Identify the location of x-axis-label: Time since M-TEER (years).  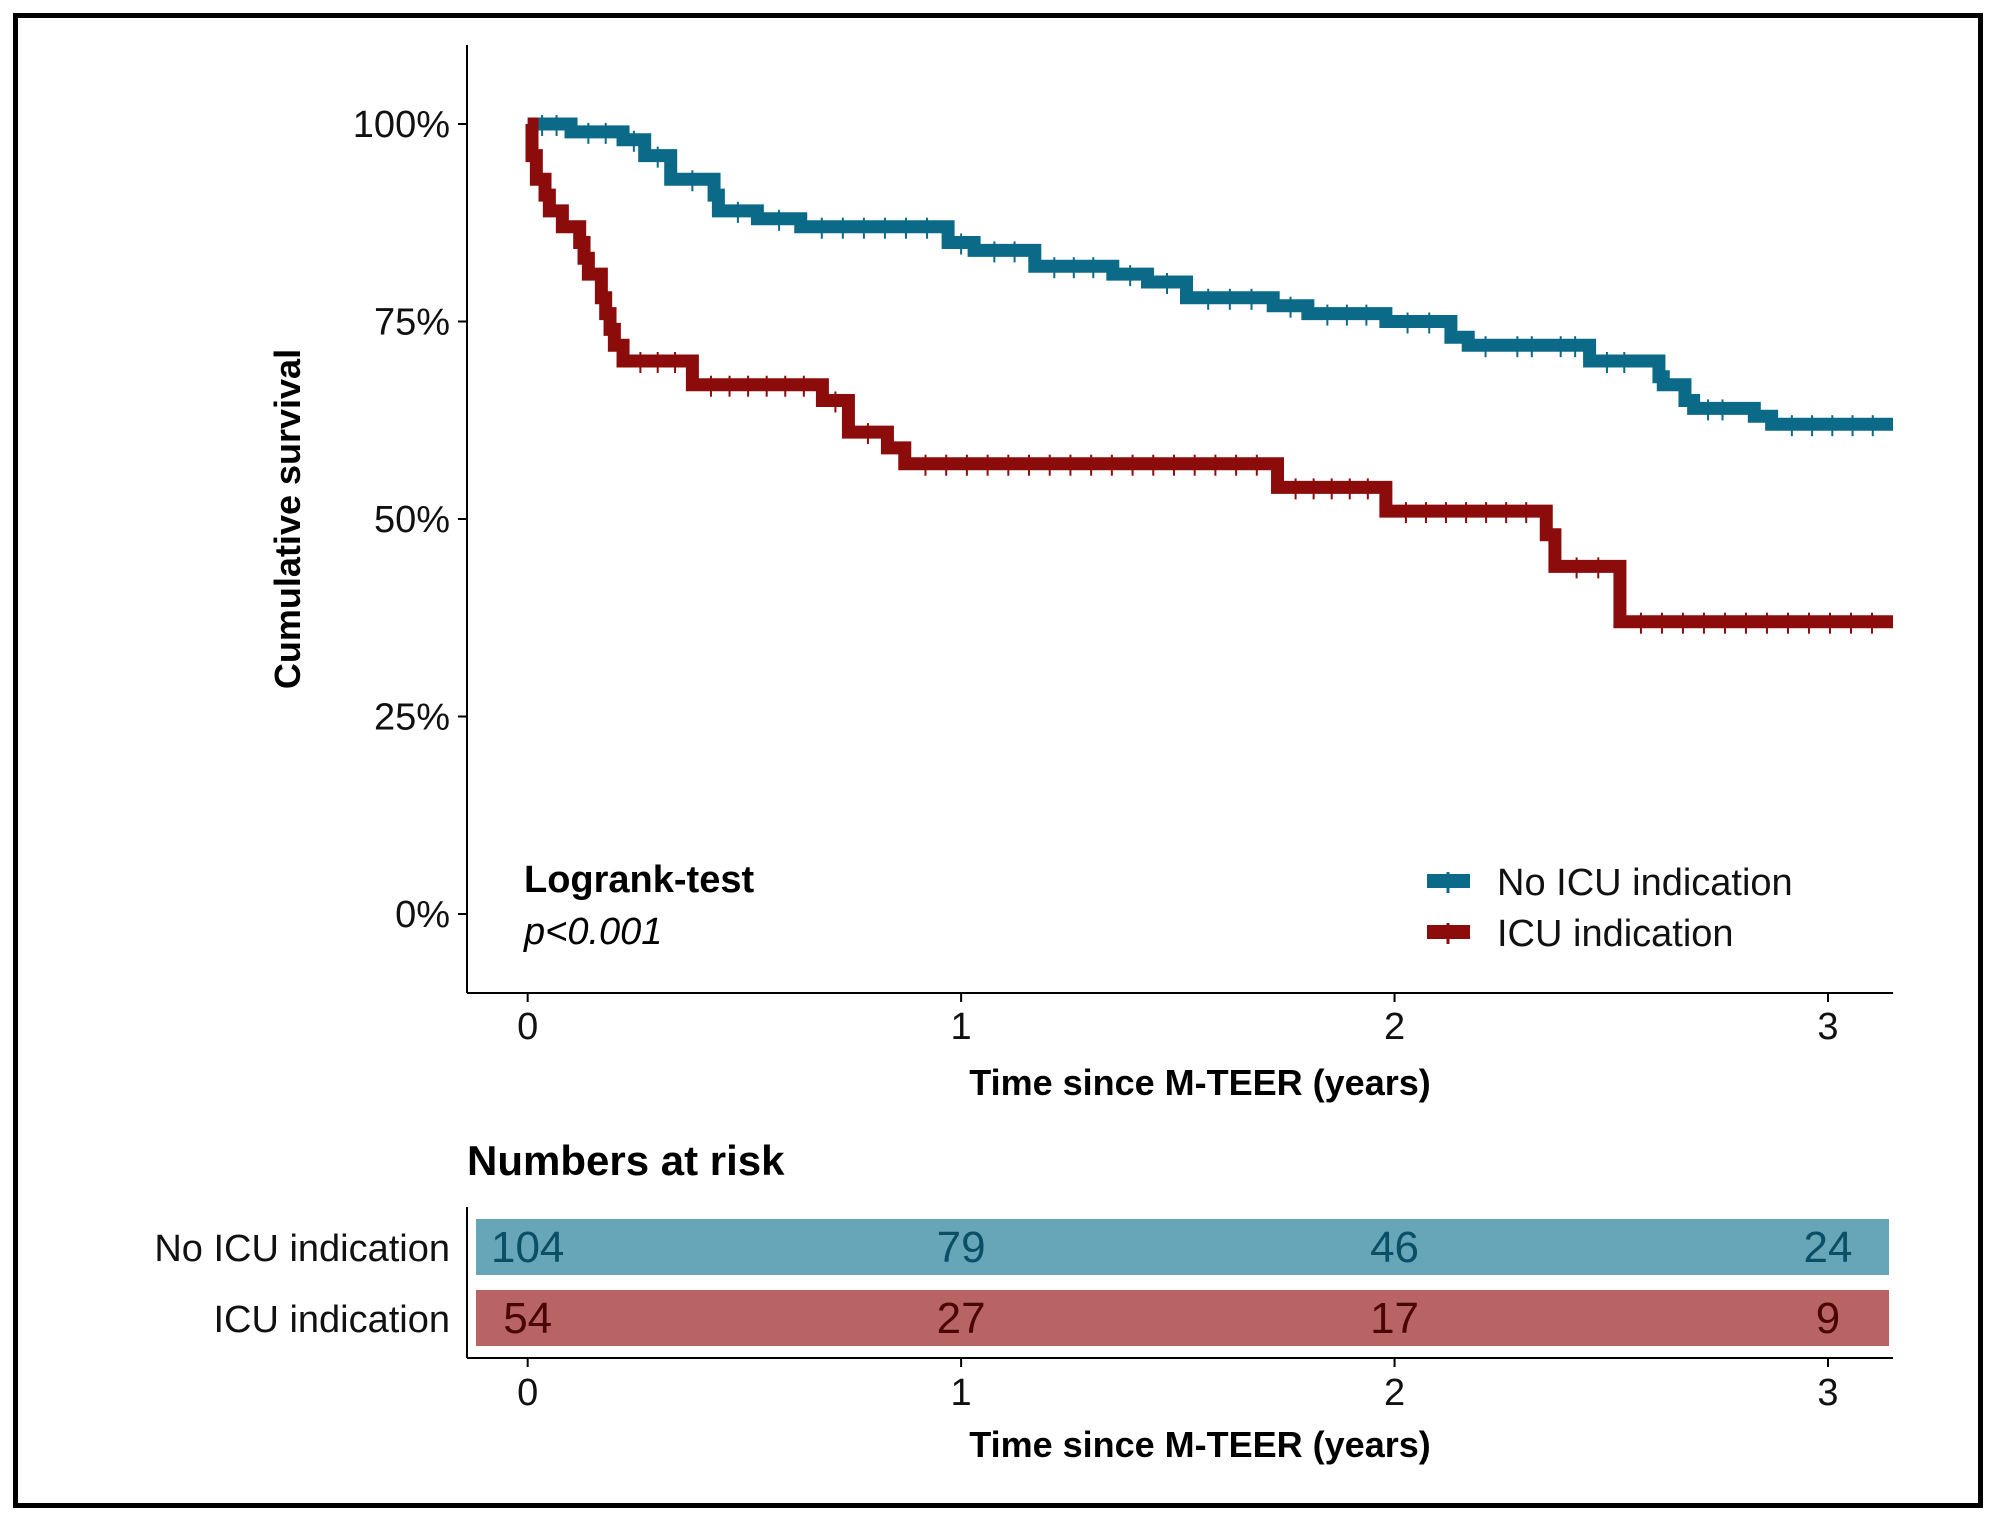
(1200, 1082).